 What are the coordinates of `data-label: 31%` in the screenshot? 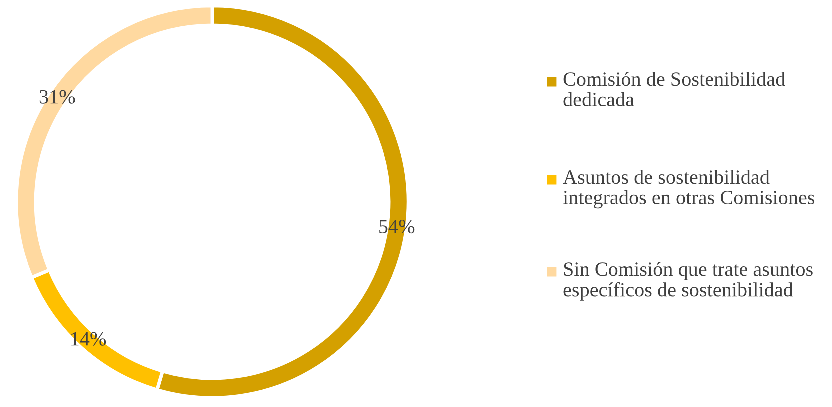 It's located at (58, 97).